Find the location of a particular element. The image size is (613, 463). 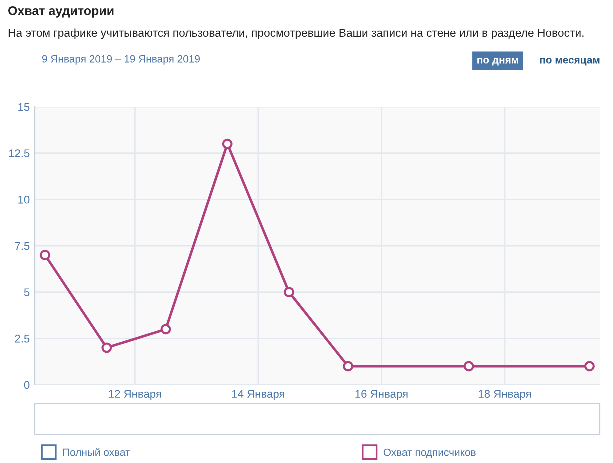

chart-subtitle: На этом графике учитываются пользователи, просмотревшие Ваши записи на стене или в разделе Новости. is located at coordinates (296, 34).